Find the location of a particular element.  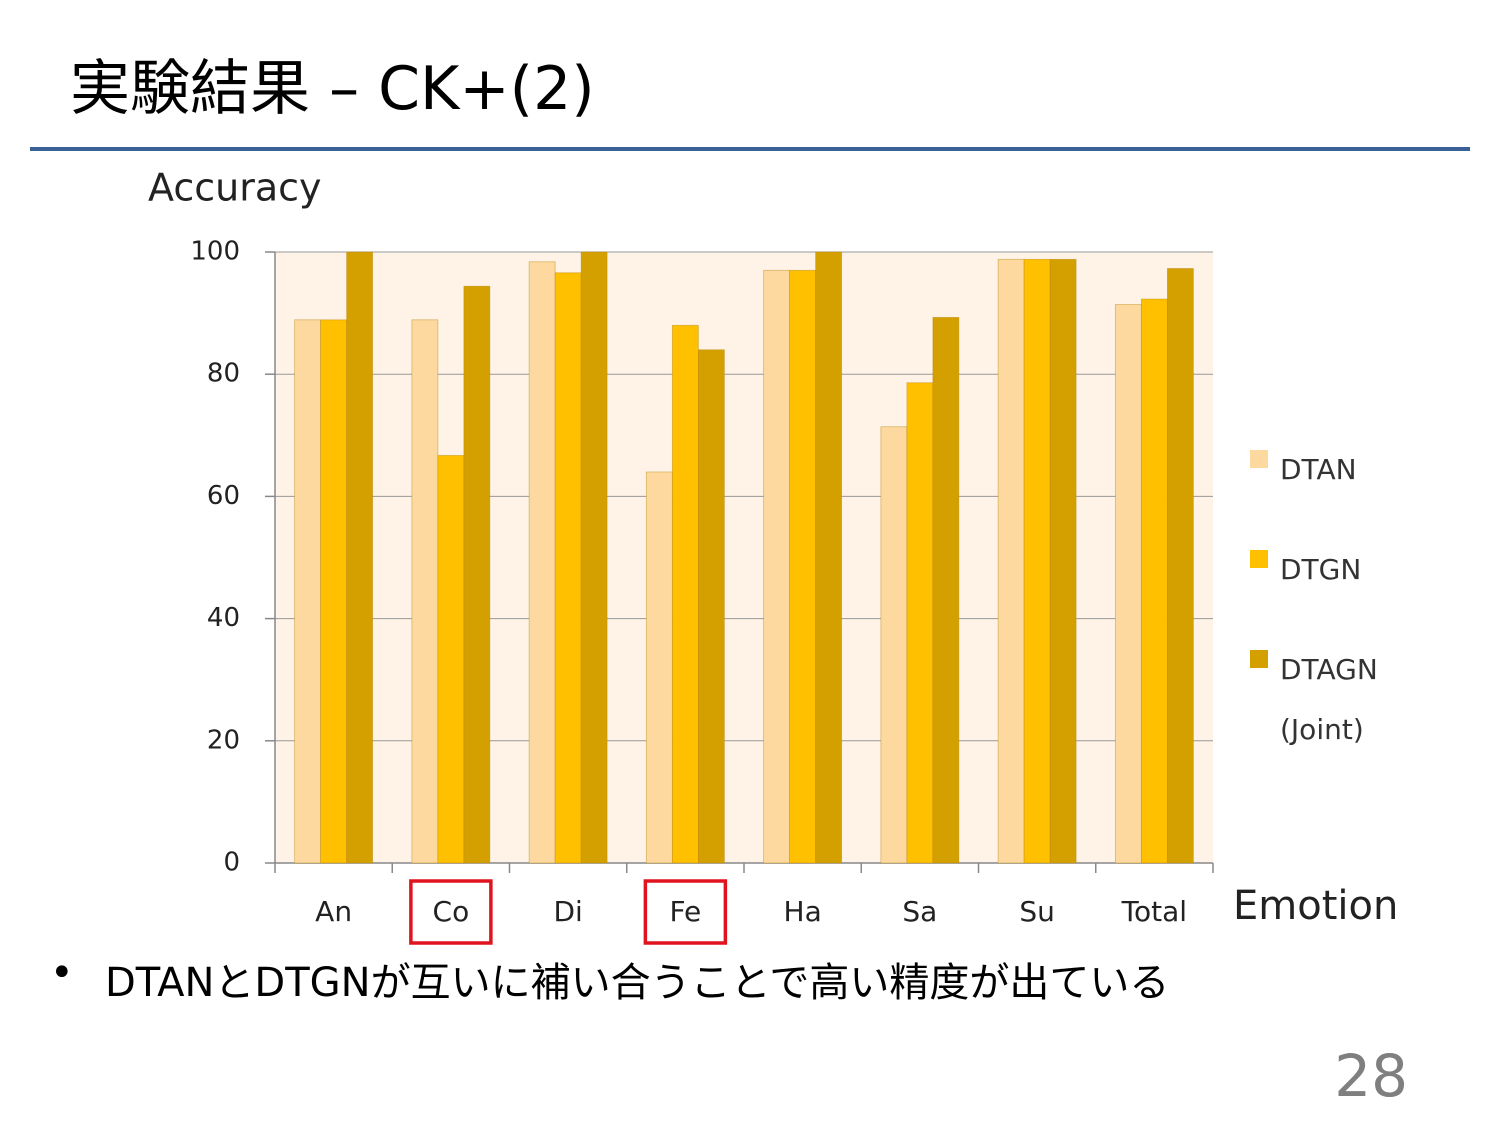

x-tick-label: Di is located at coordinates (567, 911).